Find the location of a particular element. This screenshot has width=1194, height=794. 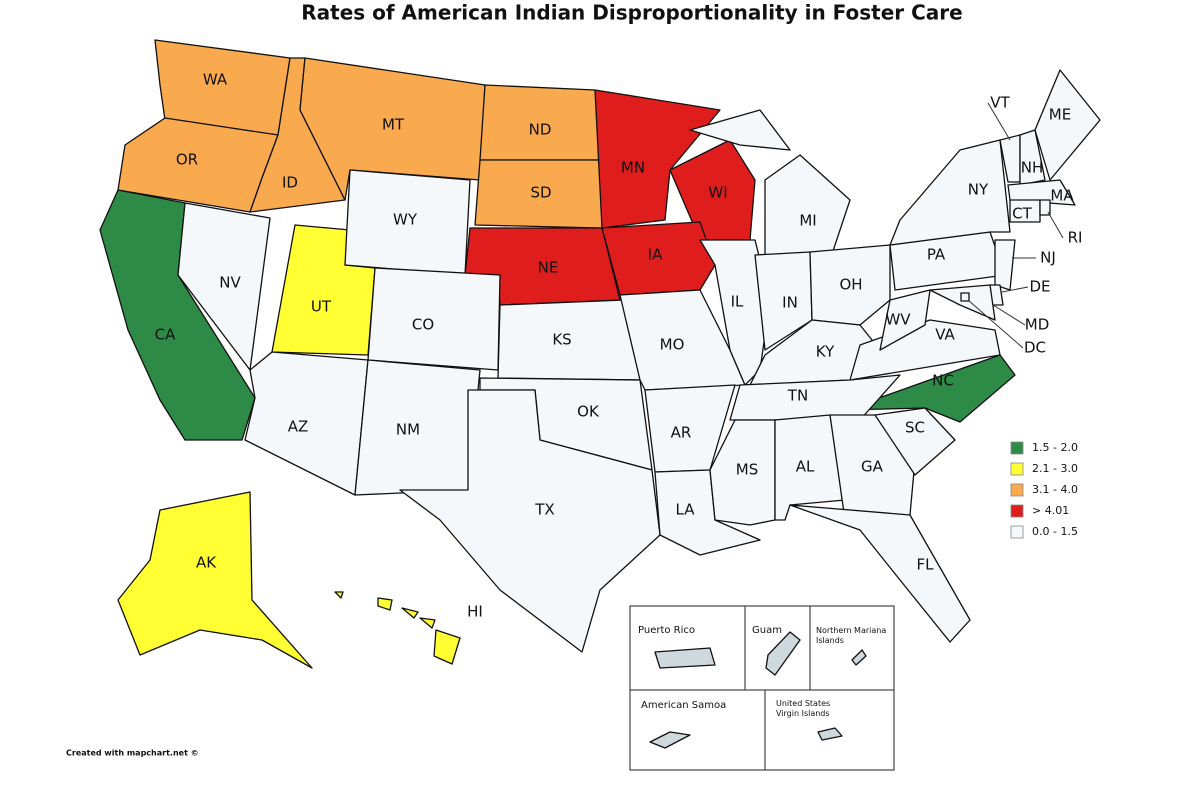

state-label: AR is located at coordinates (681, 433).